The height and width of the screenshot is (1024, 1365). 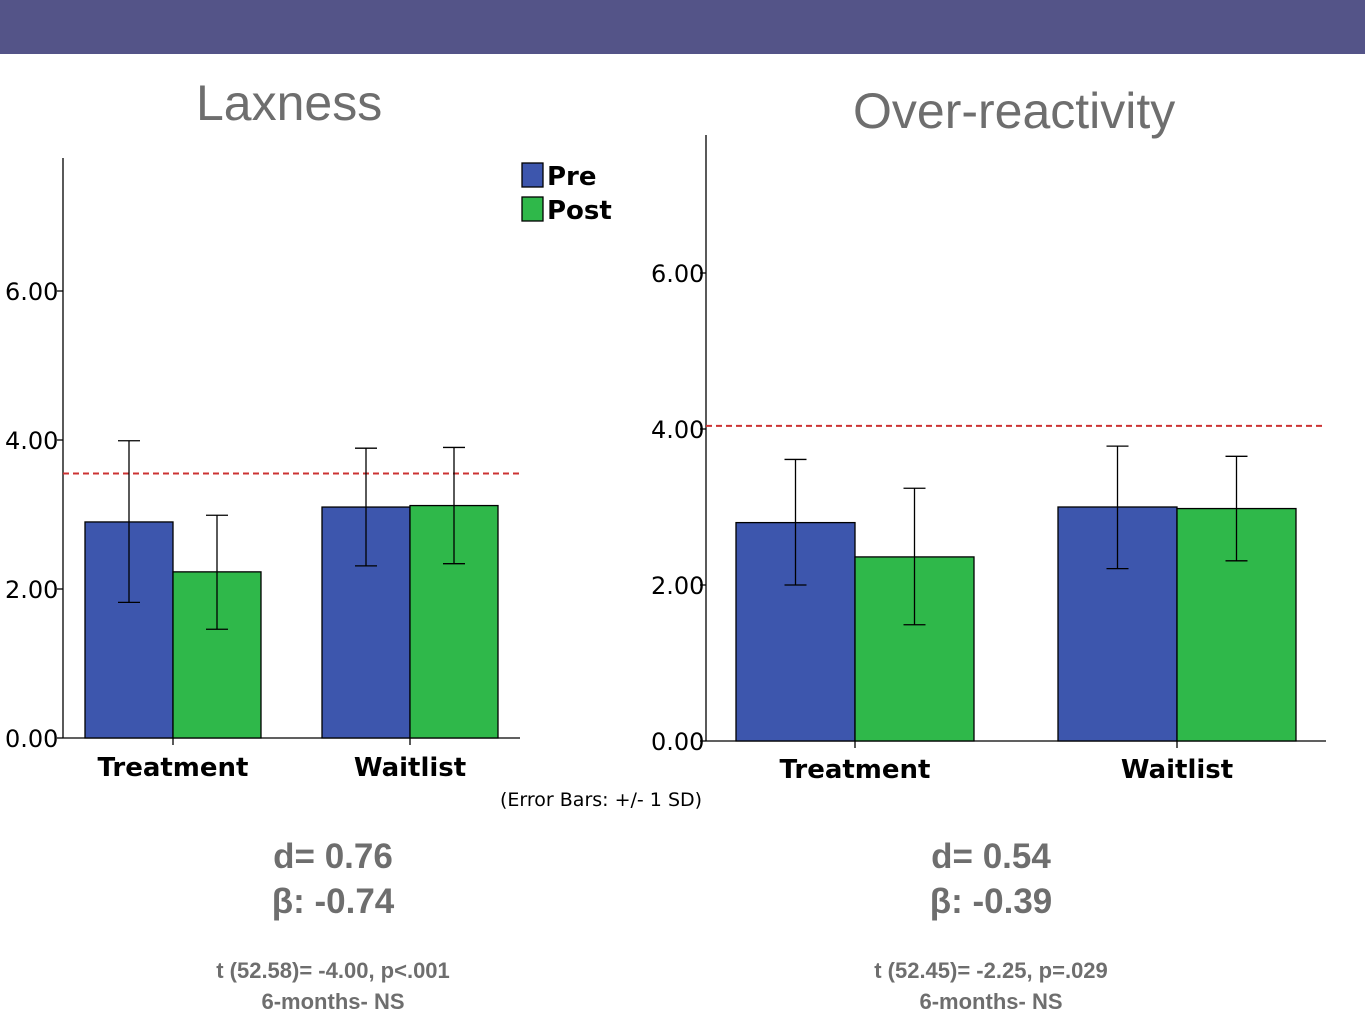 What do you see at coordinates (532, 175) in the screenshot?
I see `legend-swatch-pre` at bounding box center [532, 175].